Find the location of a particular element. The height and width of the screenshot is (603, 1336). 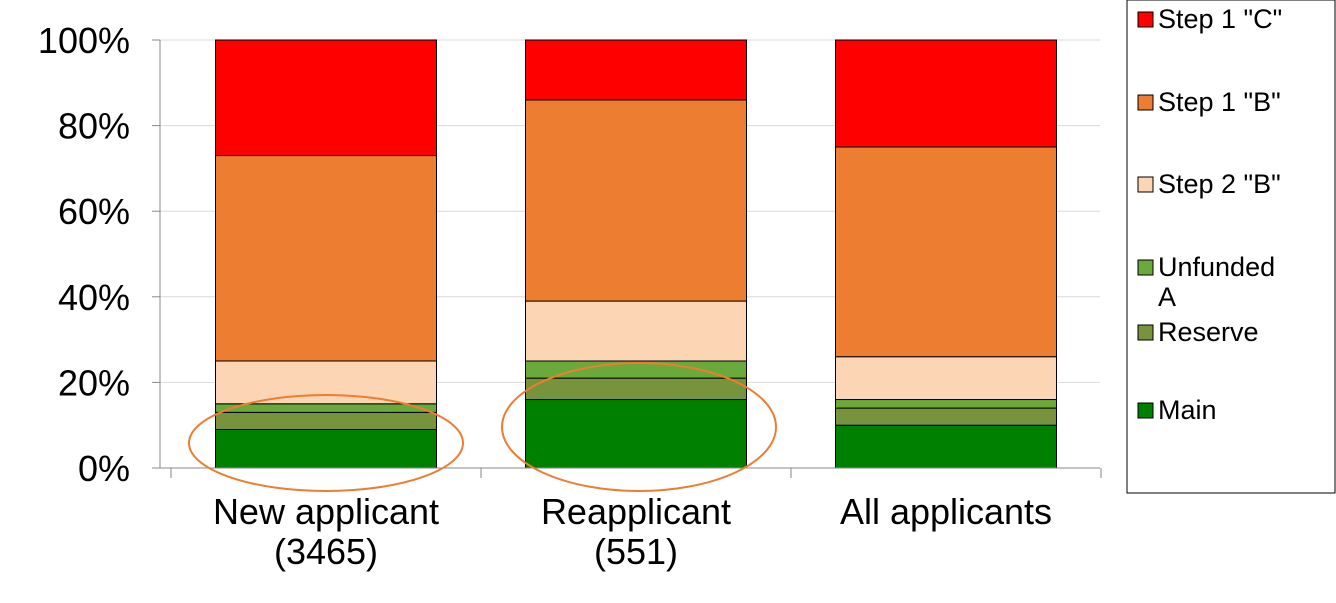

legend-label: Unfunded A is located at coordinates (1217, 282).